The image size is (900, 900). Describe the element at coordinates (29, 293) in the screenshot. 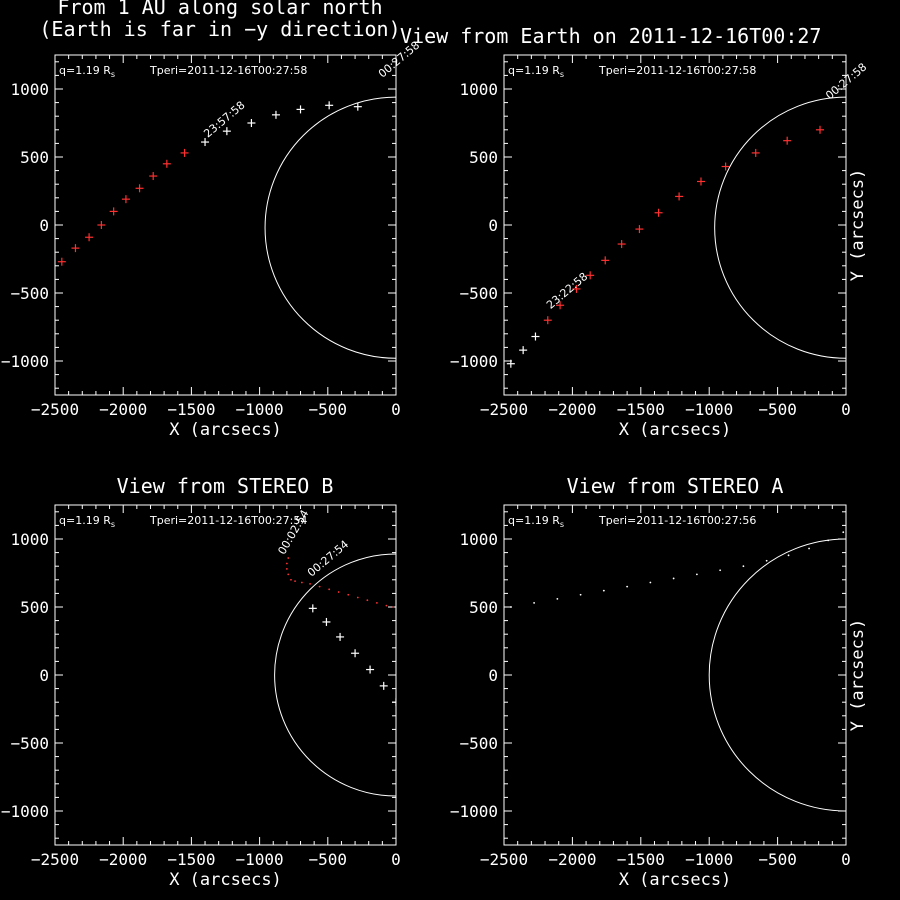

I see `y-tick-label: −500` at that location.